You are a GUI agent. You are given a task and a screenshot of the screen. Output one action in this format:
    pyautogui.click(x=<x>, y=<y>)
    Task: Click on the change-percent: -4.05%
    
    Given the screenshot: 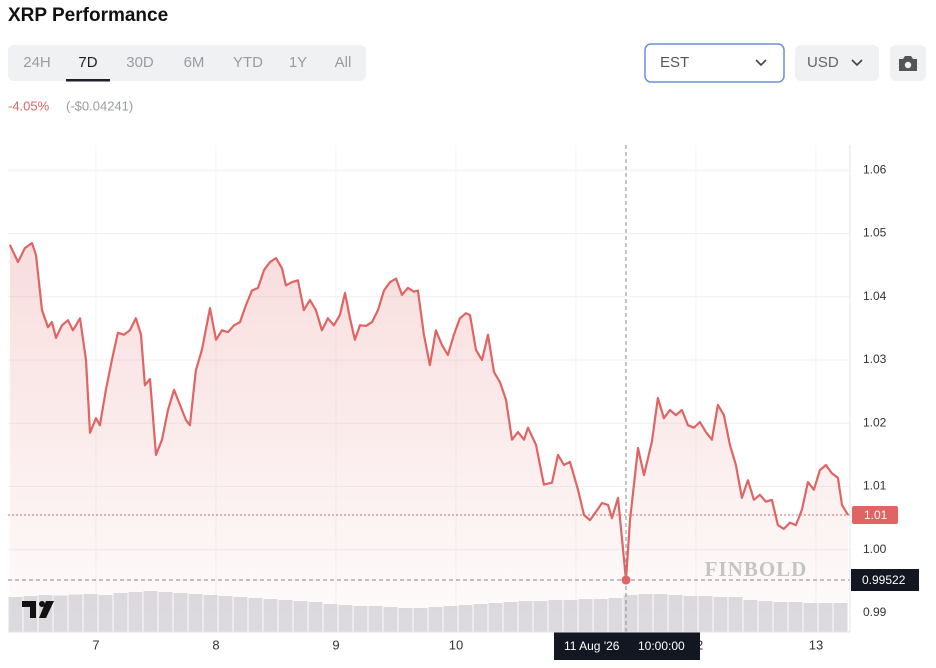 What is the action you would take?
    pyautogui.click(x=29, y=105)
    